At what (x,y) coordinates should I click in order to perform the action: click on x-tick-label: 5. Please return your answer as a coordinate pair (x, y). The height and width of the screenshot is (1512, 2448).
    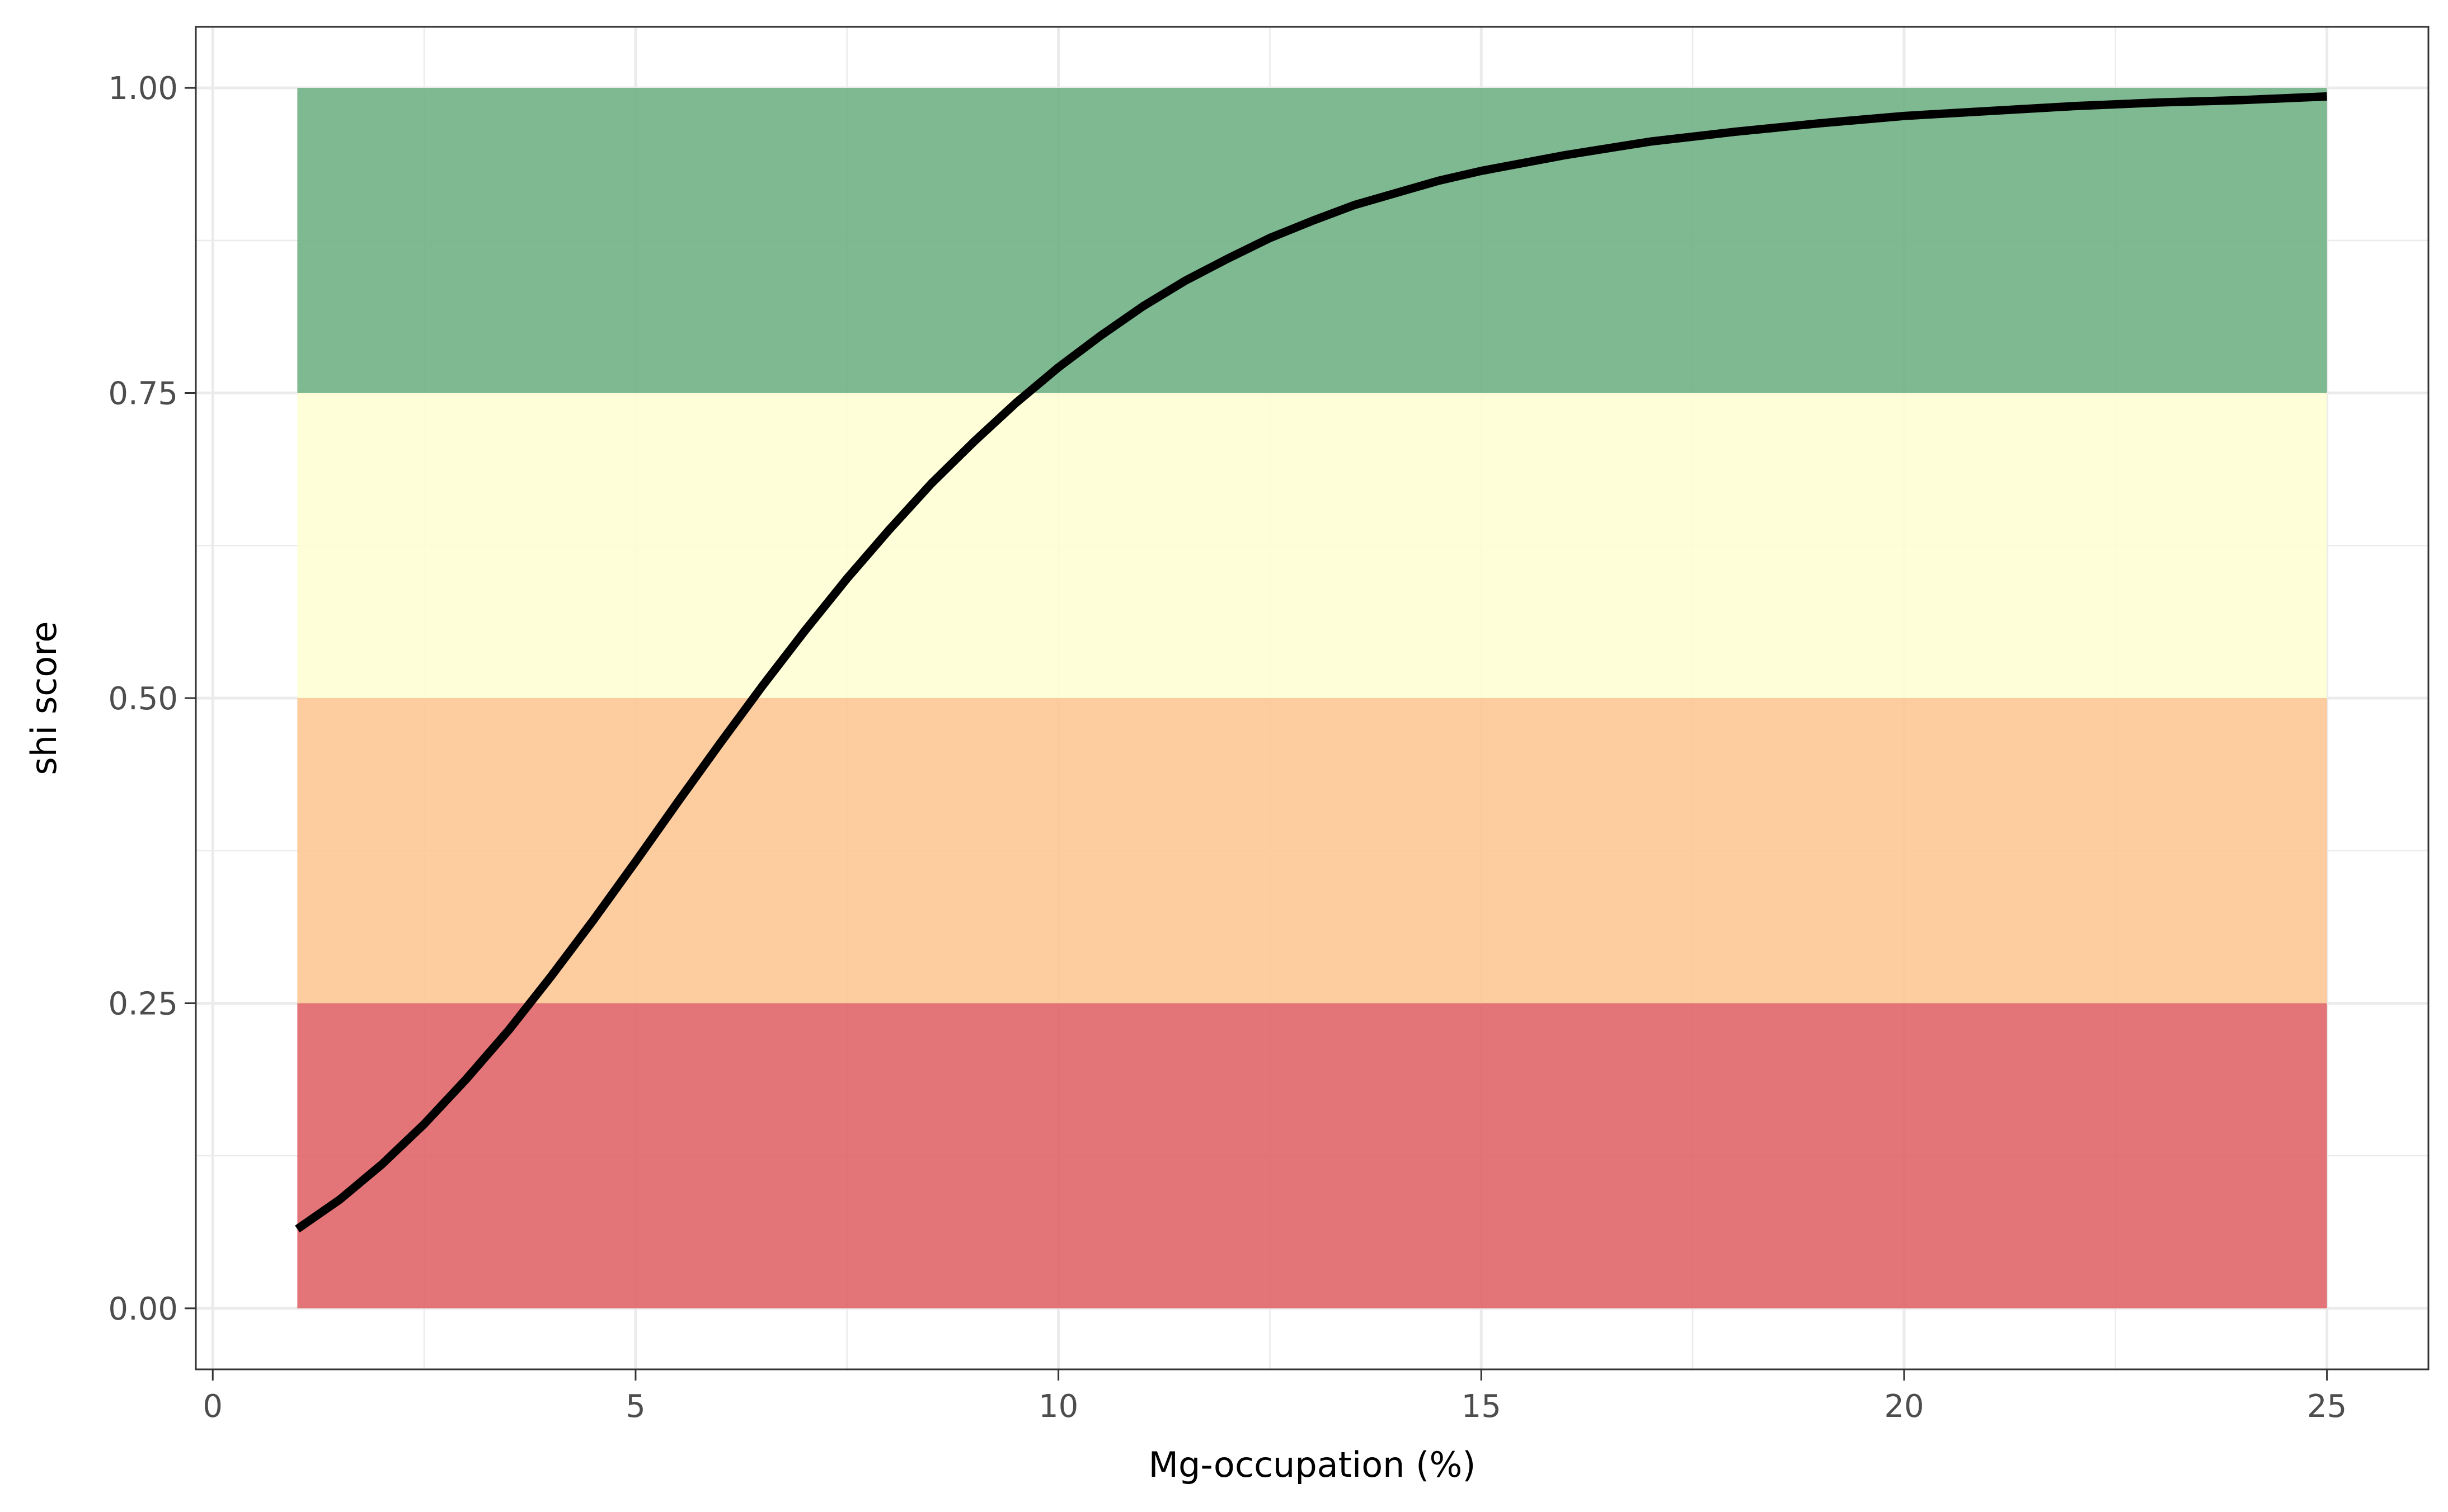
    Looking at the image, I should click on (636, 1407).